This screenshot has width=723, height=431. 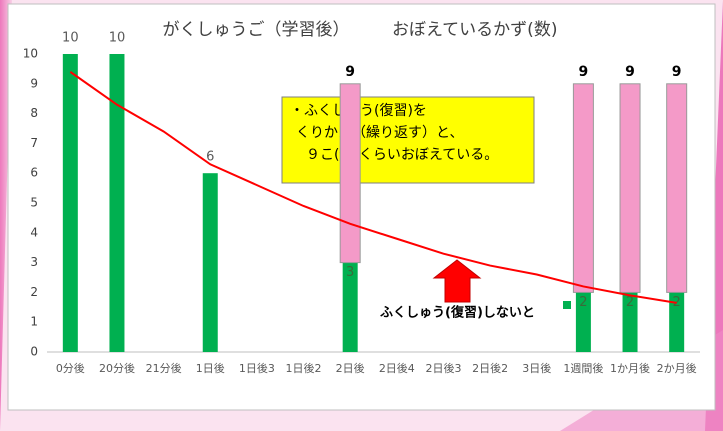 I want to click on x-tick-label: 2か月後, so click(x=677, y=368).